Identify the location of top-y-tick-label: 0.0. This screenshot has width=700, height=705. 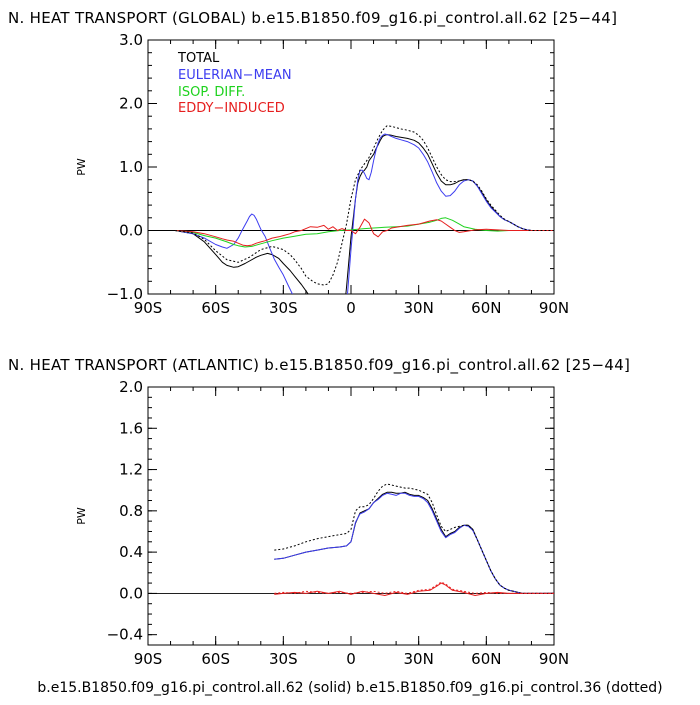
(131, 231).